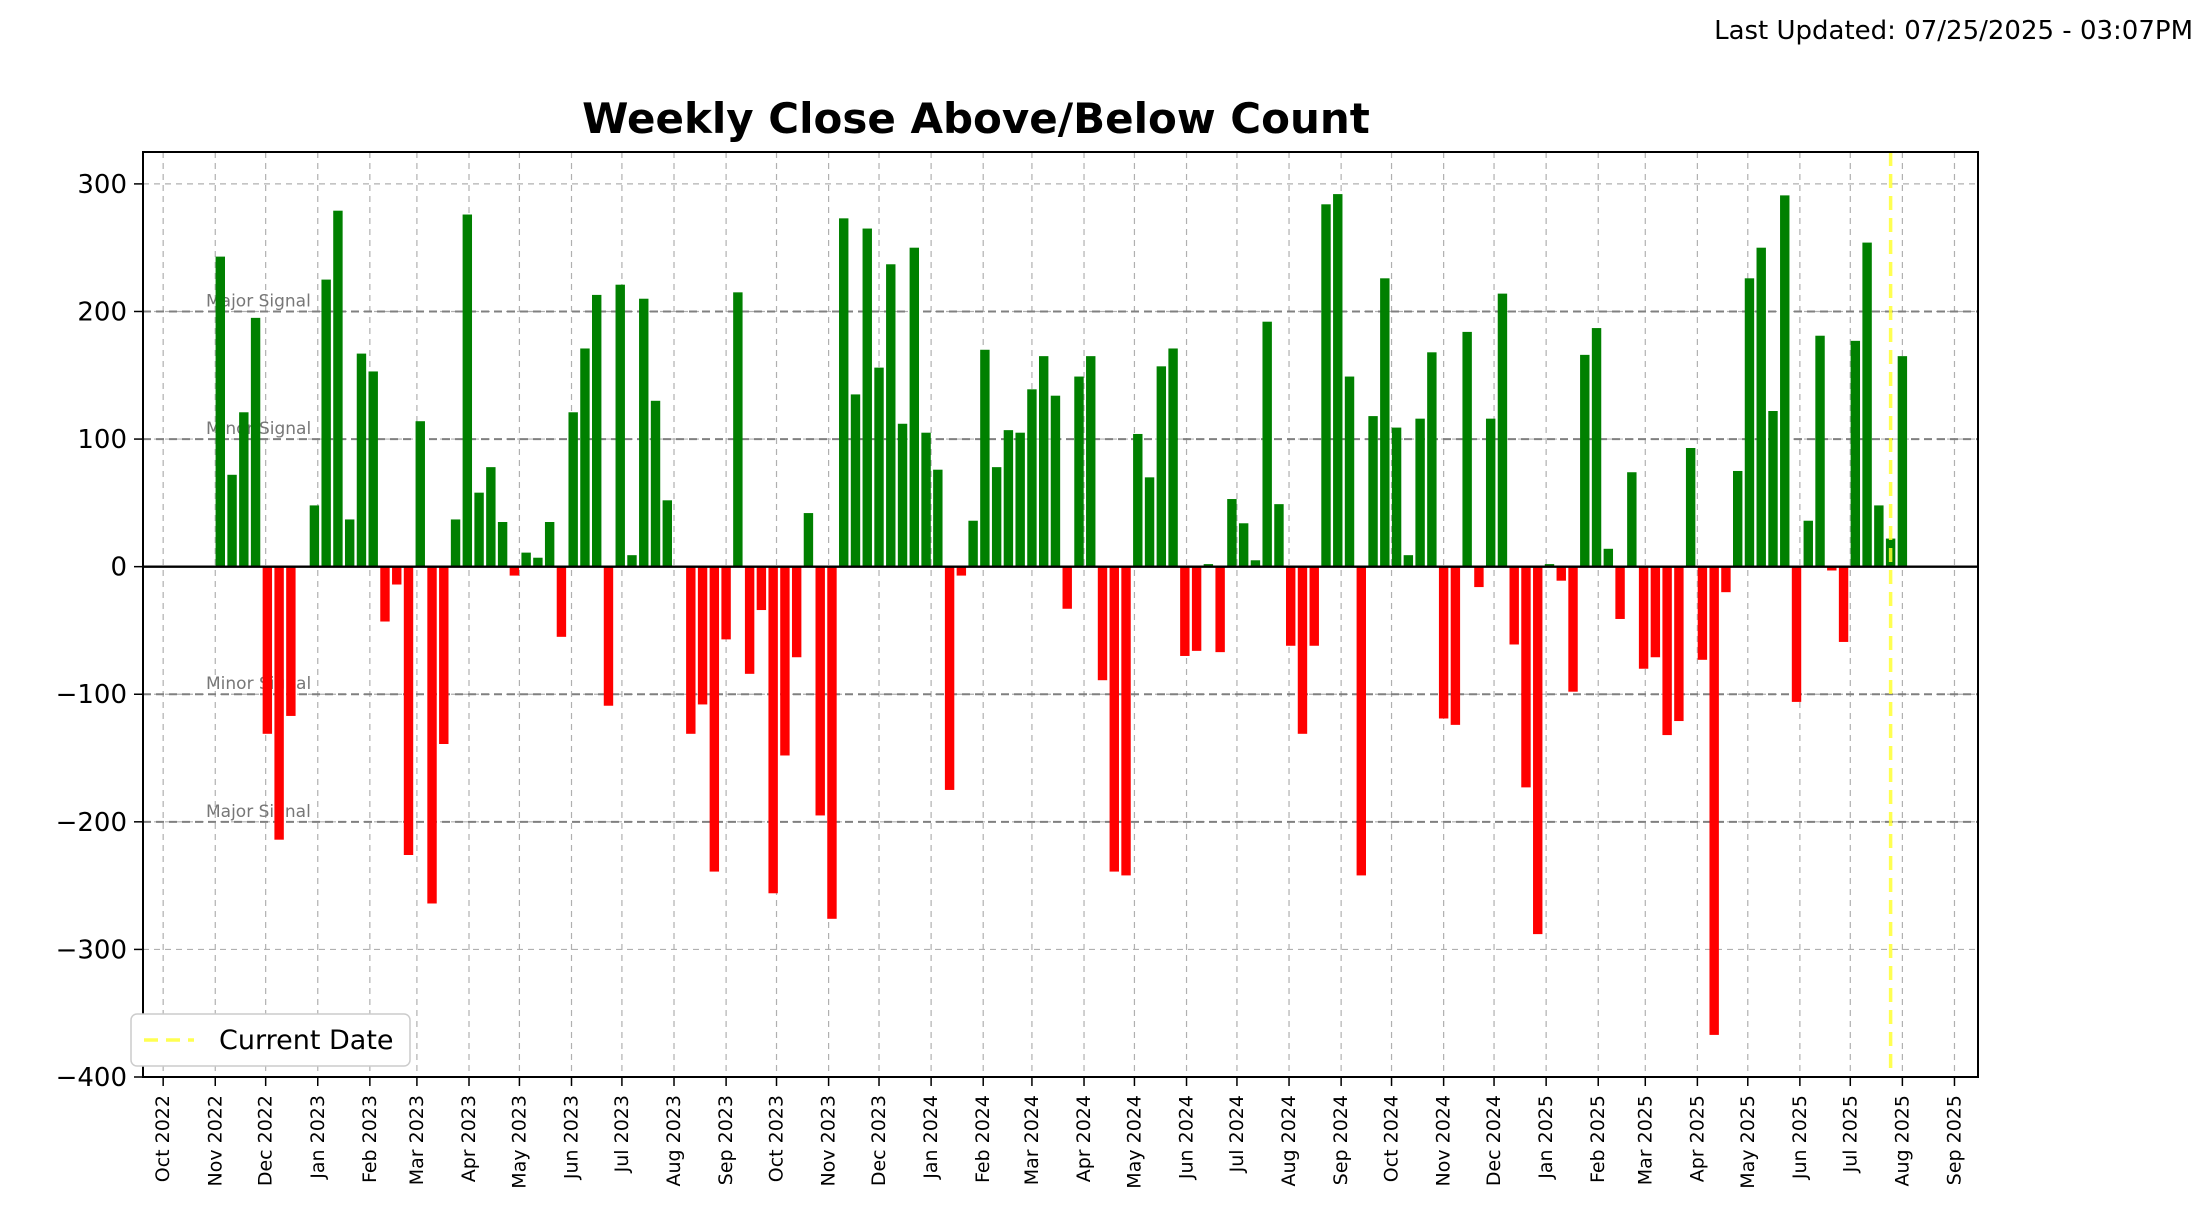 This screenshot has height=1225, width=2211. Describe the element at coordinates (102, 185) in the screenshot. I see `y-tick-label: 300` at that location.